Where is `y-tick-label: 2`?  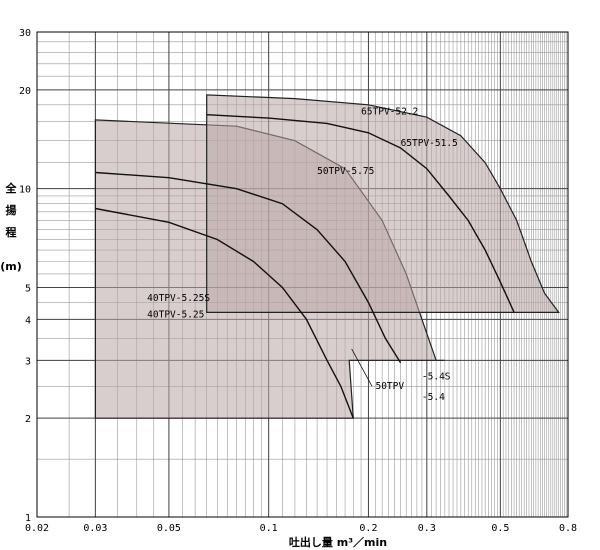
y-tick-label: 2 is located at coordinates (28, 419).